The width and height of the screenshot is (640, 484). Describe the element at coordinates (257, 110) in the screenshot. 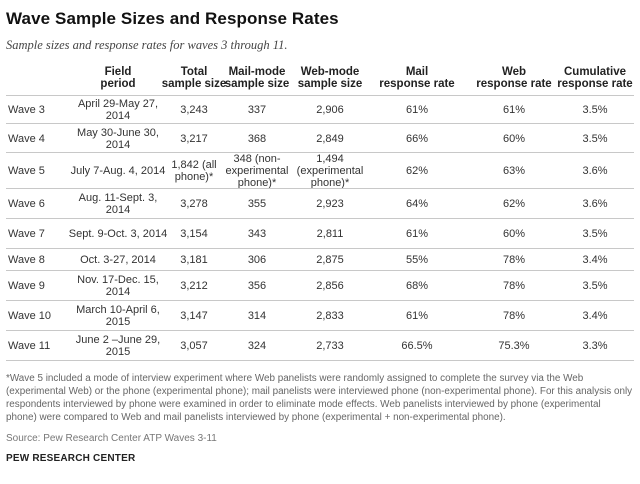

I see `cell-mail-mode-sample-size: 337` at that location.